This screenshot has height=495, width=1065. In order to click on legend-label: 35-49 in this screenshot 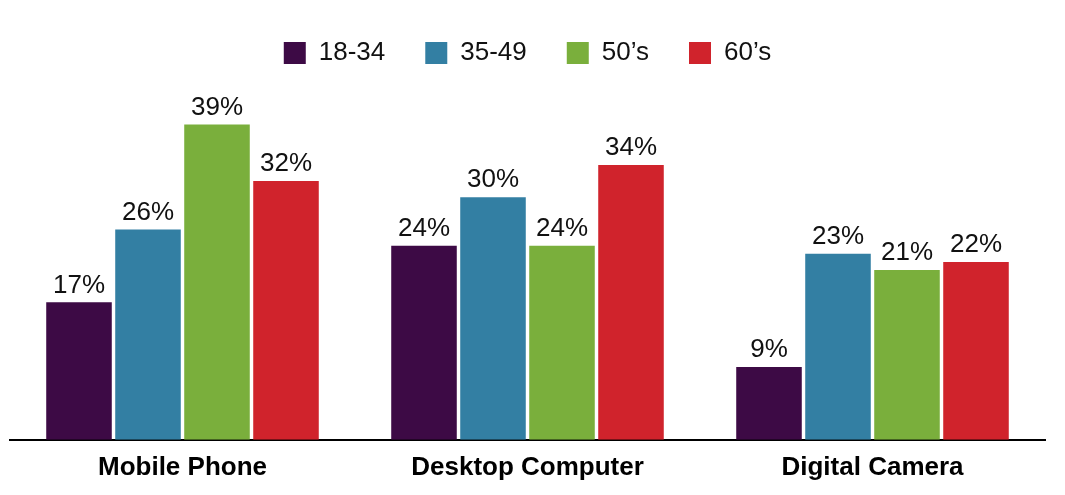, I will do `click(493, 51)`.